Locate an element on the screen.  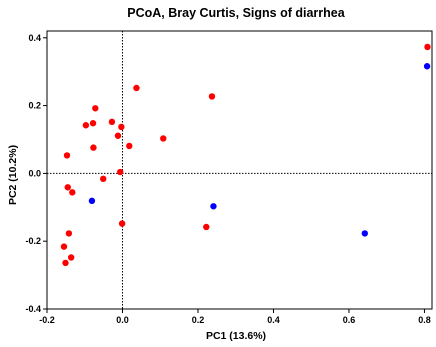
x-axis-label: PC1 (13.6%) is located at coordinates (236, 336).